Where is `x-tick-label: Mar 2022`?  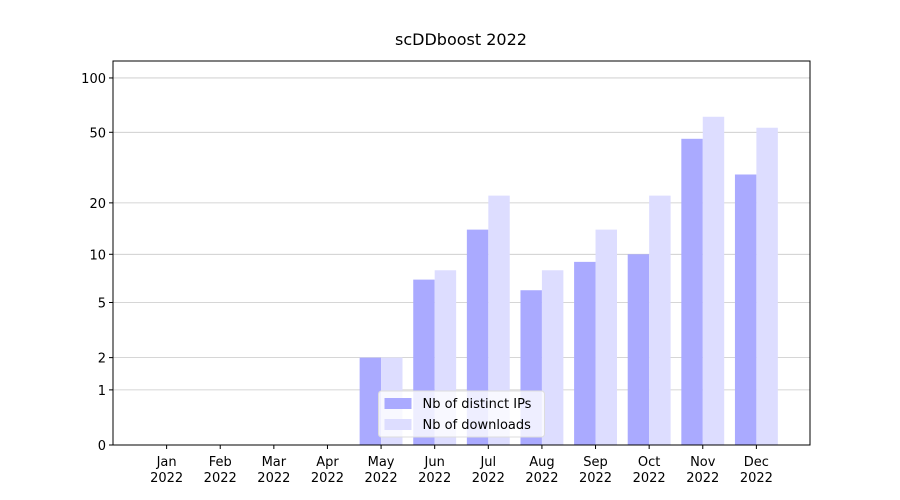
x-tick-label: Mar 2022 is located at coordinates (273, 470).